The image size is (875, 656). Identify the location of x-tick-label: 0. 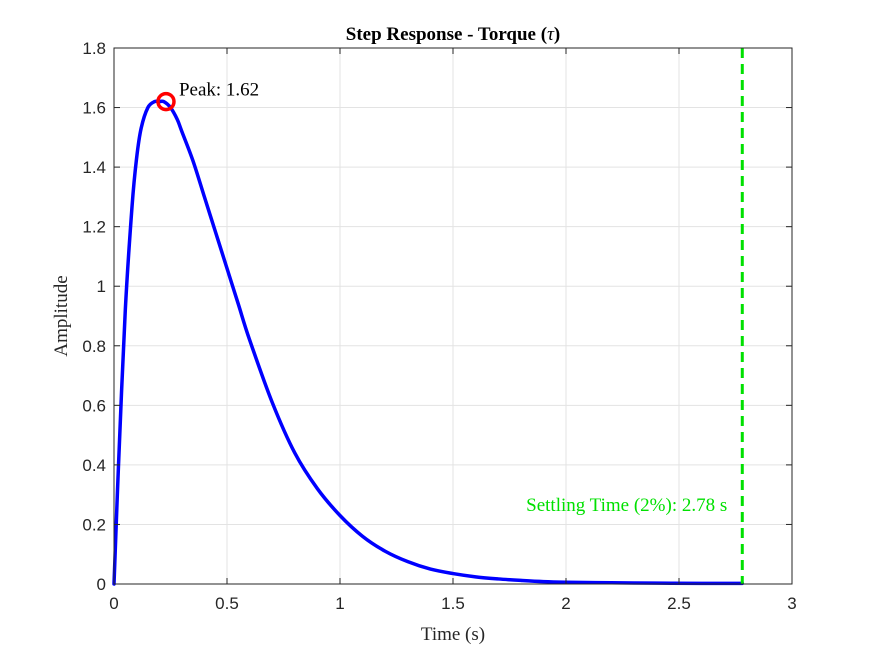
(113, 603).